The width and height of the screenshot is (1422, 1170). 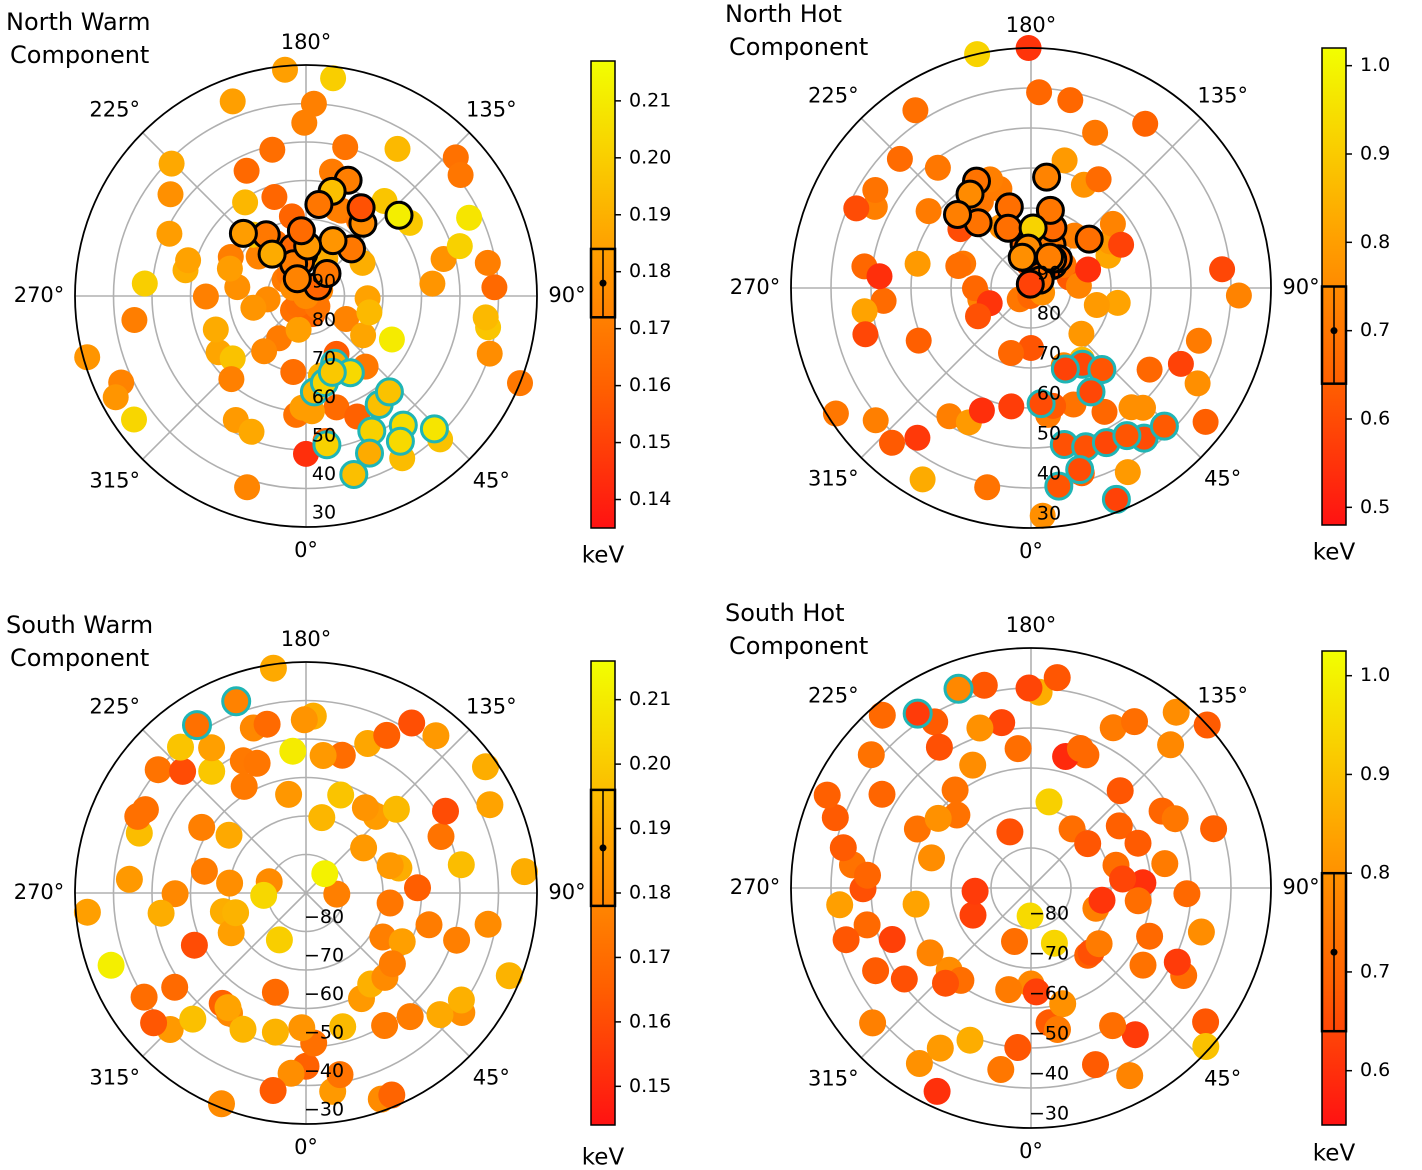 I want to click on colorbar-tick-label: 0.8, so click(x=1375, y=242).